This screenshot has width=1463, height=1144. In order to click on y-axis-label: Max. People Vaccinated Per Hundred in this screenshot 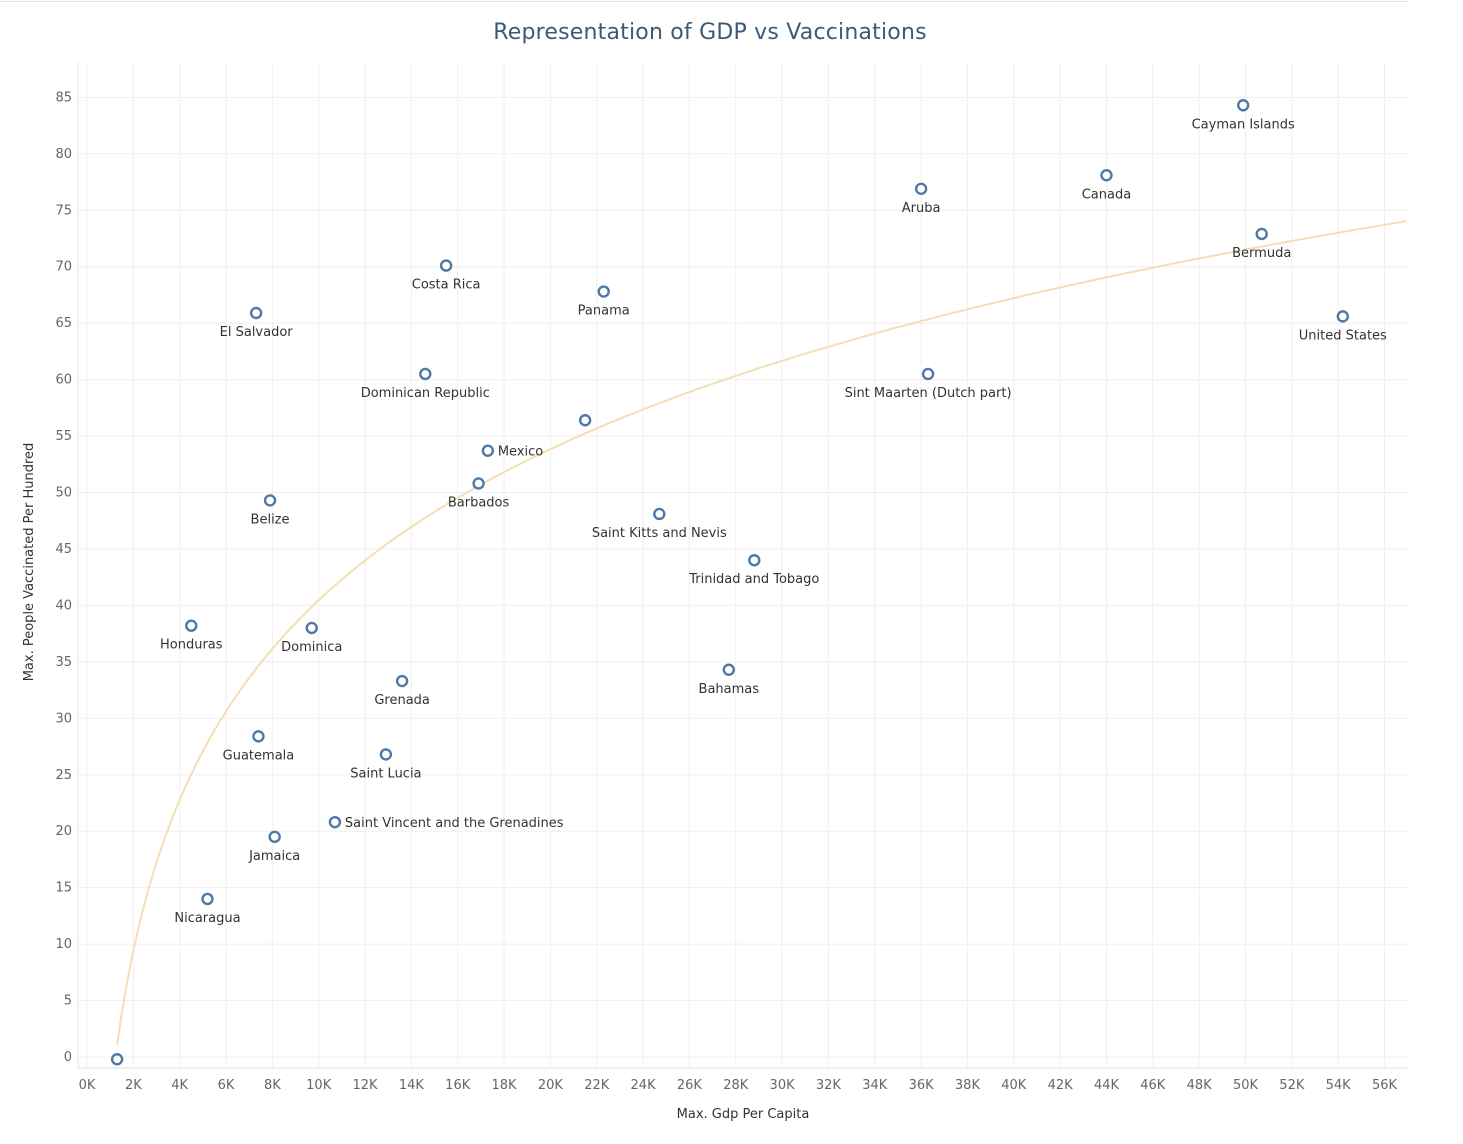, I will do `click(29, 562)`.